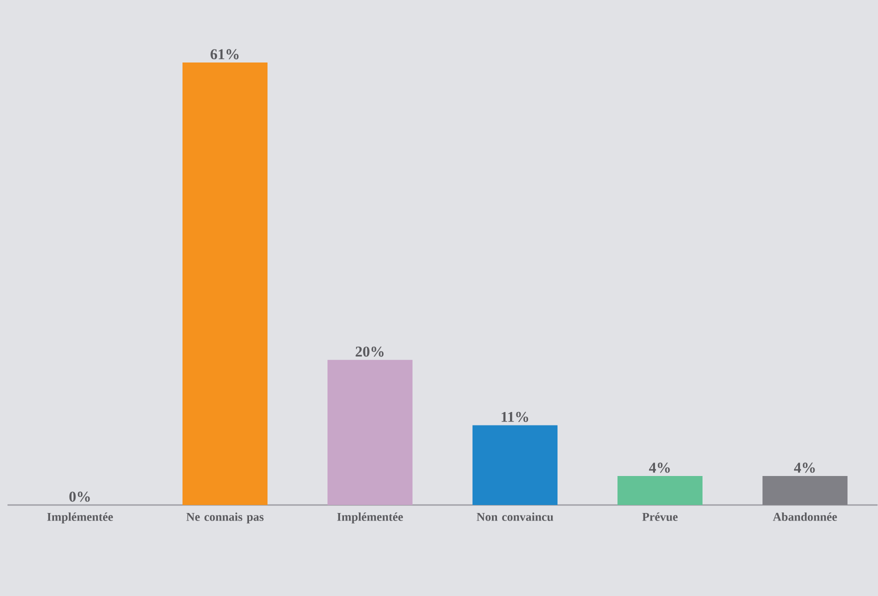  Describe the element at coordinates (515, 417) in the screenshot. I see `data-label: 11%` at that location.